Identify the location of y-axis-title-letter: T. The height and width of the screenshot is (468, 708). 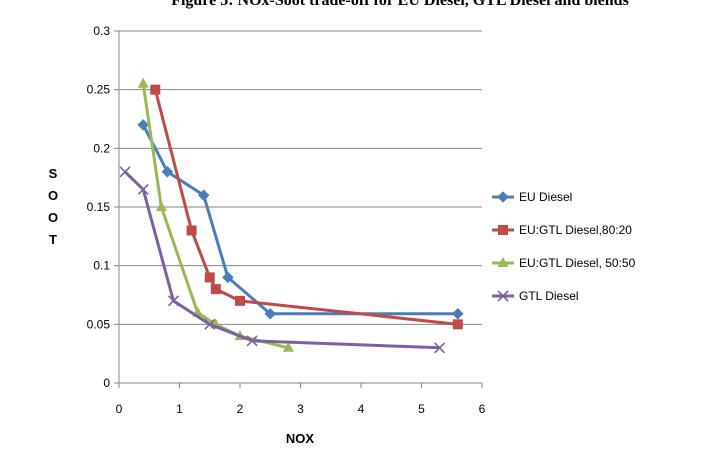
(53, 239).